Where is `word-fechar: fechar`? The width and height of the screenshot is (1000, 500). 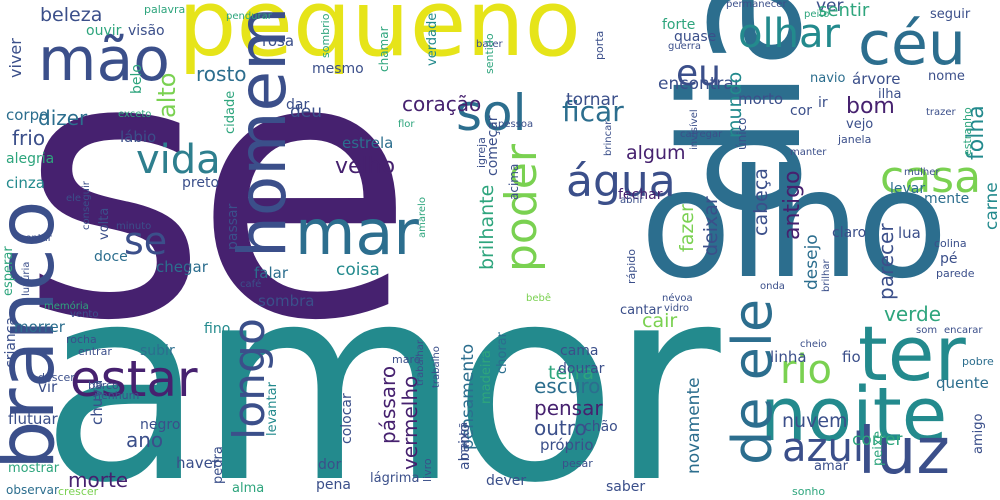
word-fechar: fechar is located at coordinates (640, 195).